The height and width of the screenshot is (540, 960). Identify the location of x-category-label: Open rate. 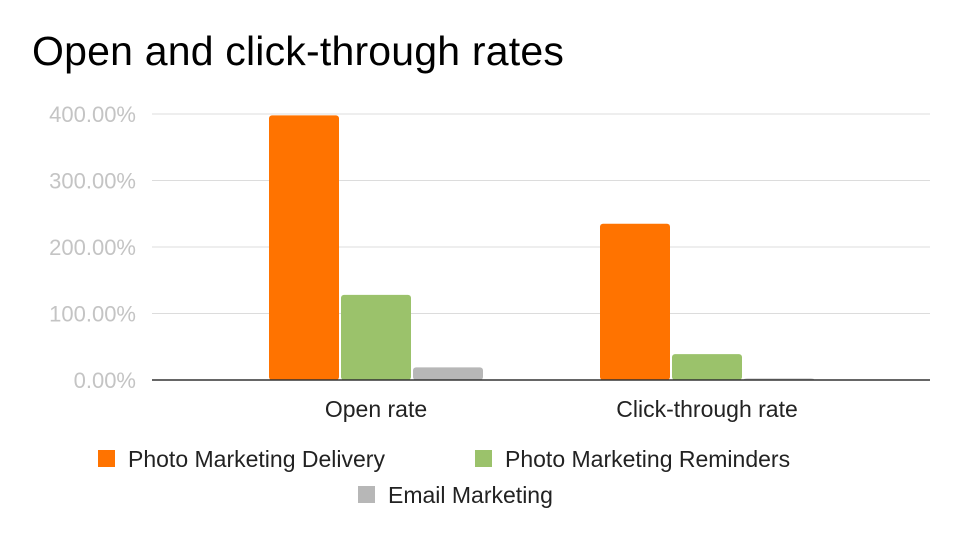
(376, 409).